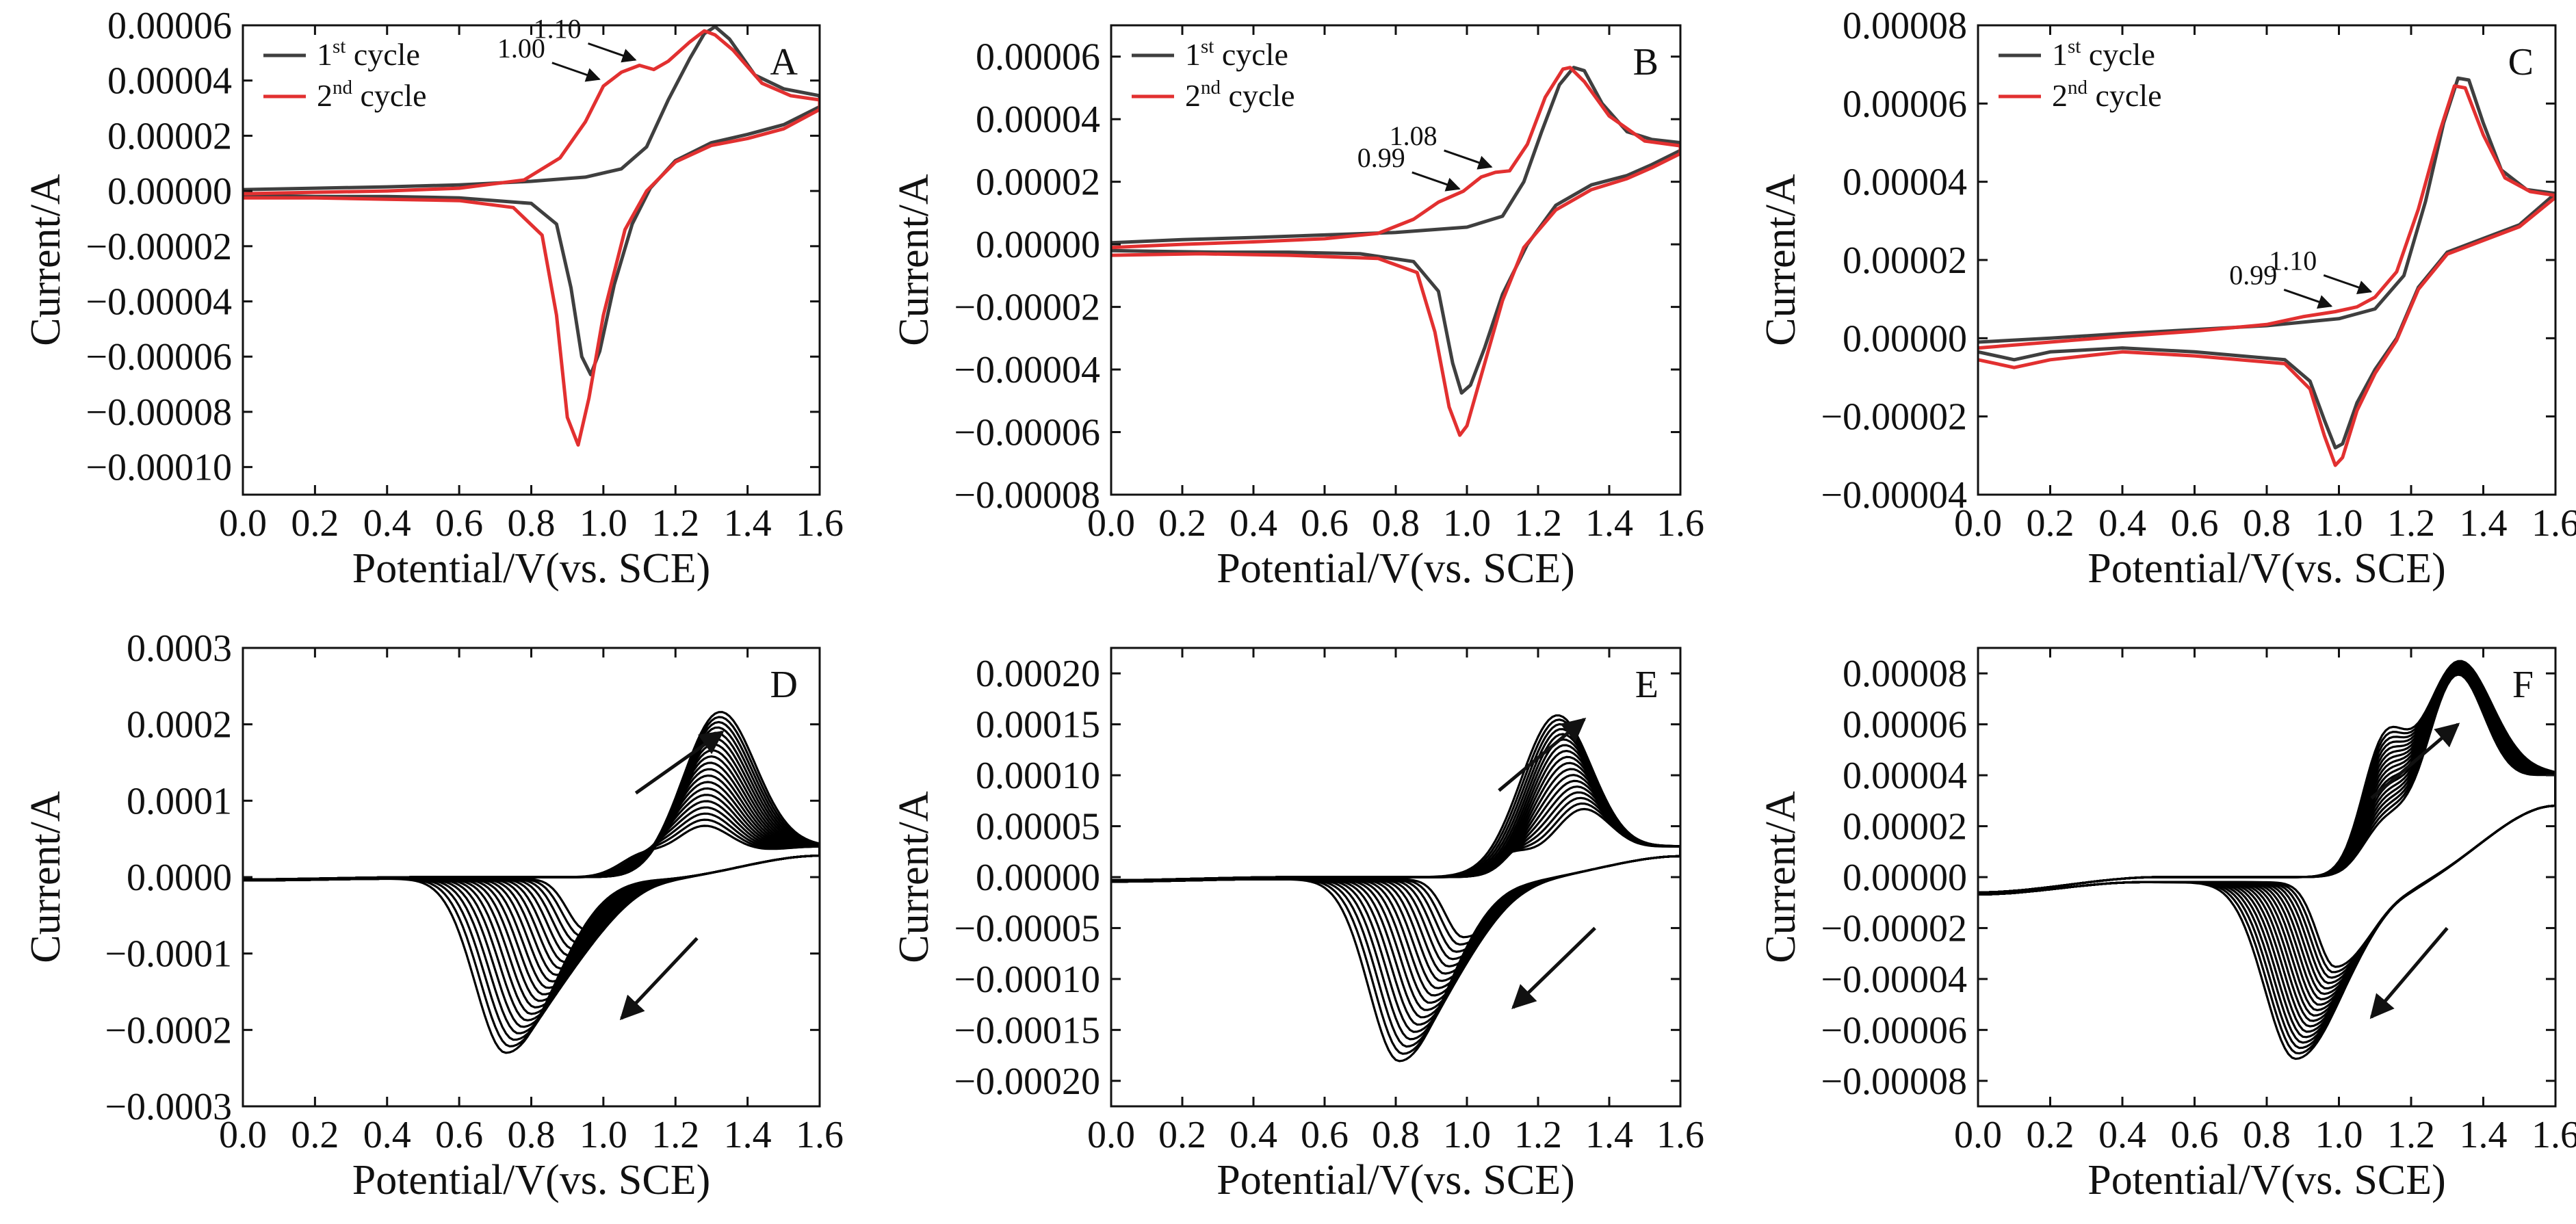 Image resolution: width=2576 pixels, height=1224 pixels. I want to click on y-tick-label: 0.0002, so click(179, 725).